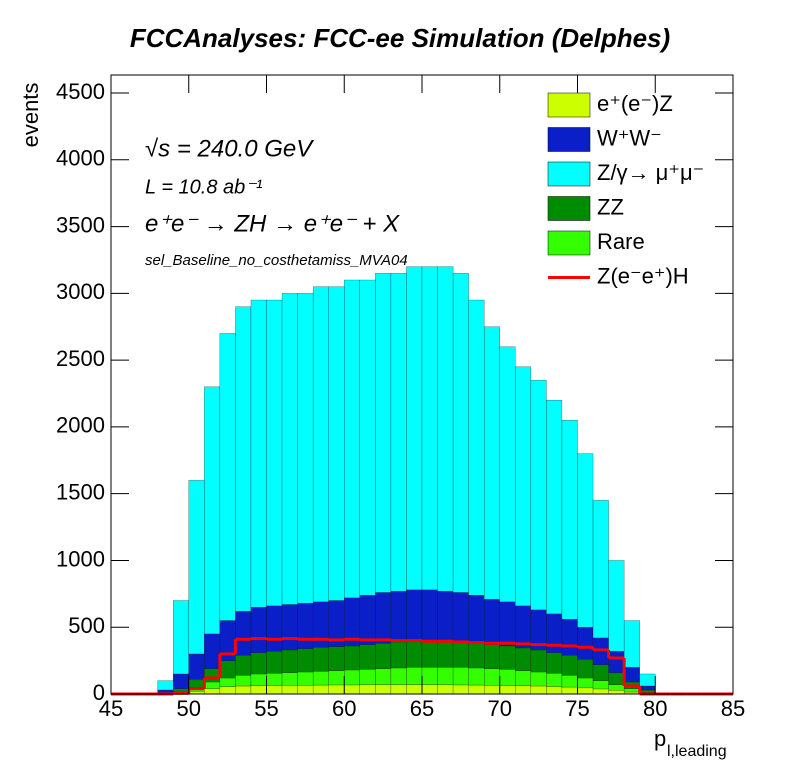  I want to click on y-tick-label: 0, so click(99, 692).